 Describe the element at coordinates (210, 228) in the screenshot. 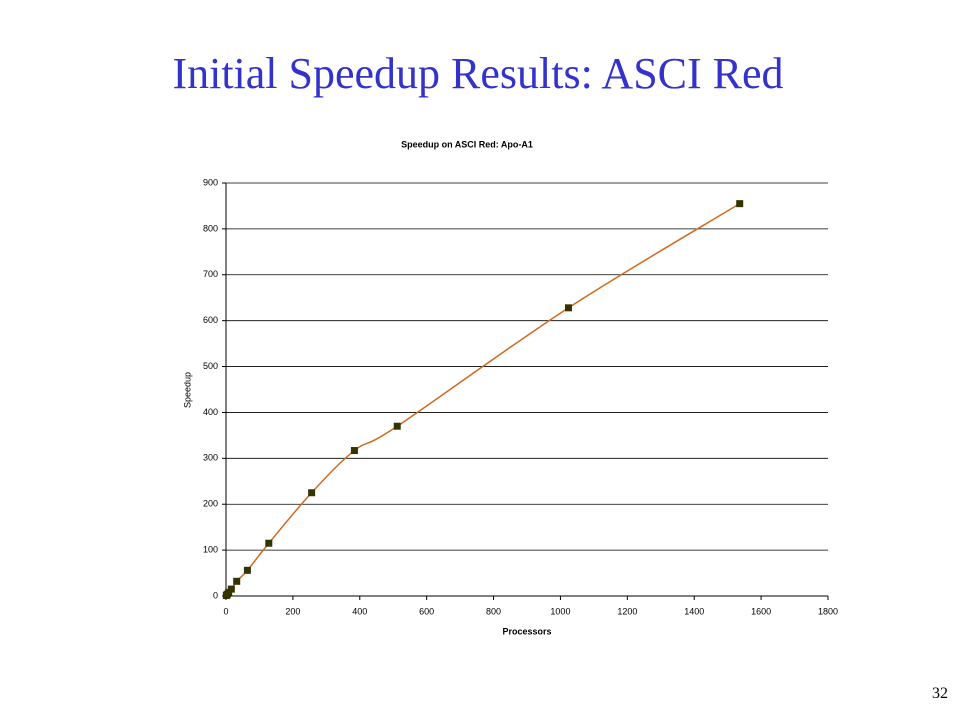

I see `y-tick-label: 800` at that location.